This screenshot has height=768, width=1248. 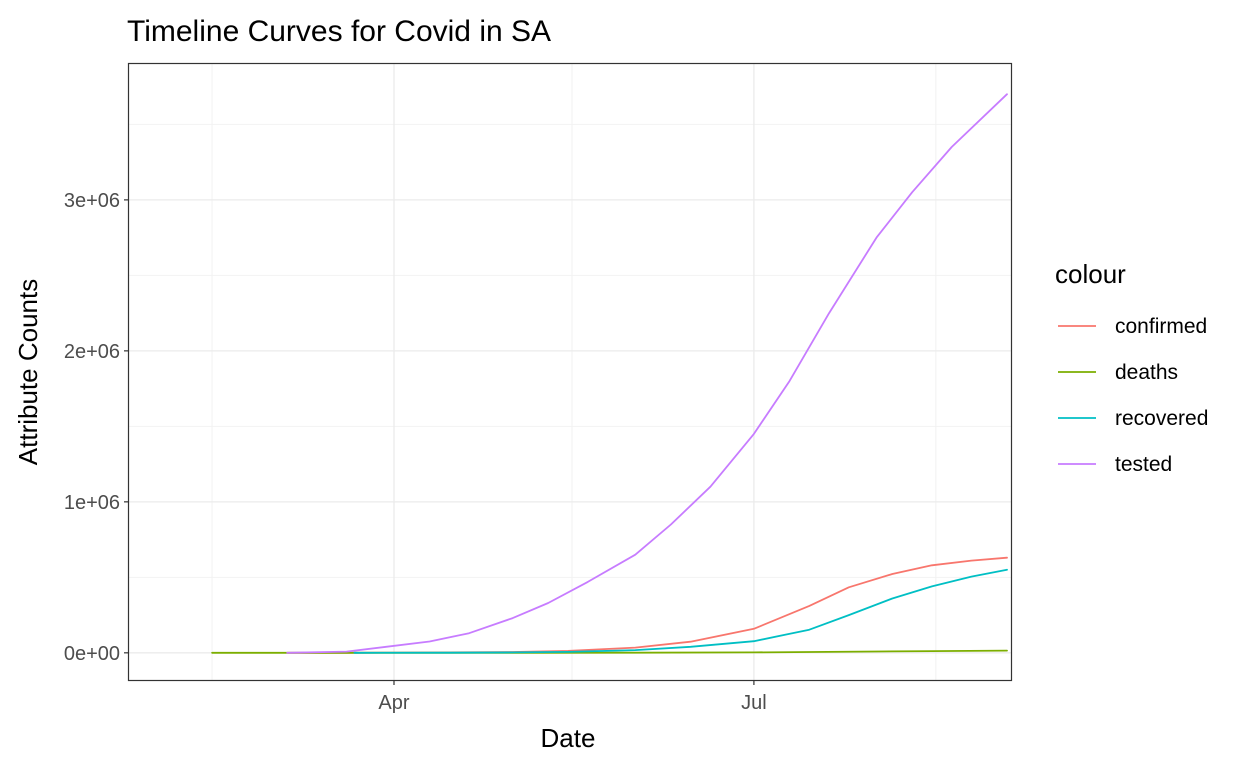 What do you see at coordinates (1161, 418) in the screenshot?
I see `legend-label-recovered: recovered` at bounding box center [1161, 418].